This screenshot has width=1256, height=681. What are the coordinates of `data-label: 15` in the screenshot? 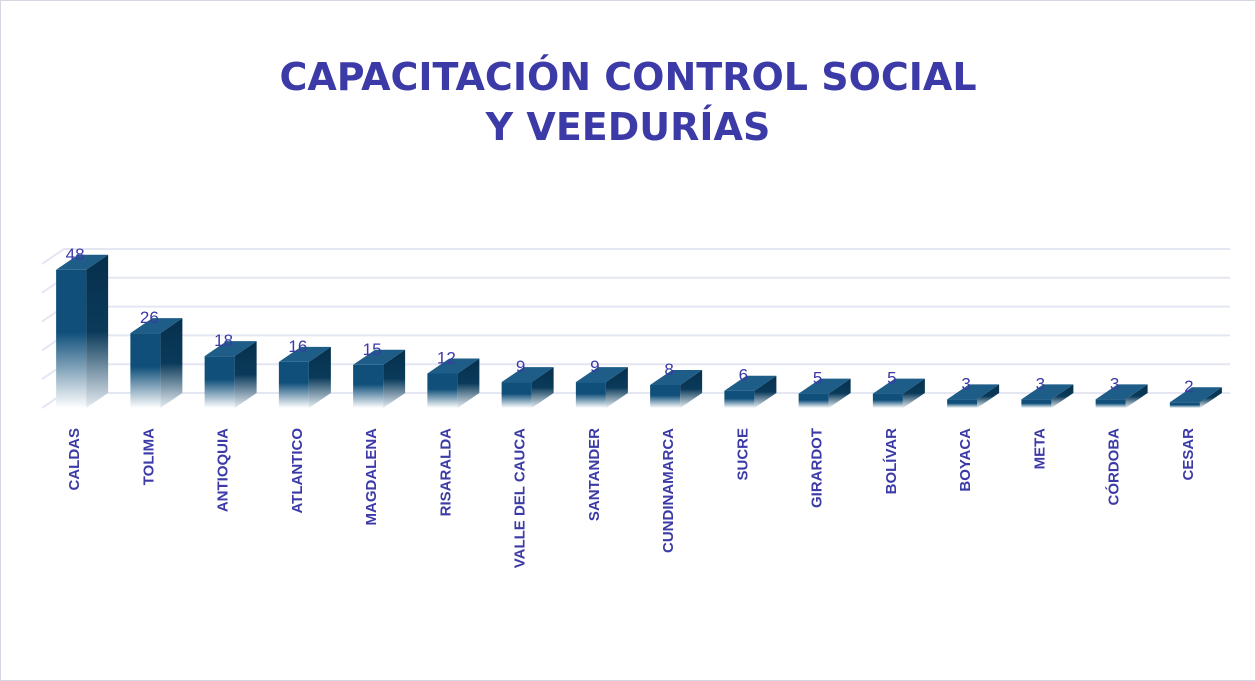 It's located at (372, 349).